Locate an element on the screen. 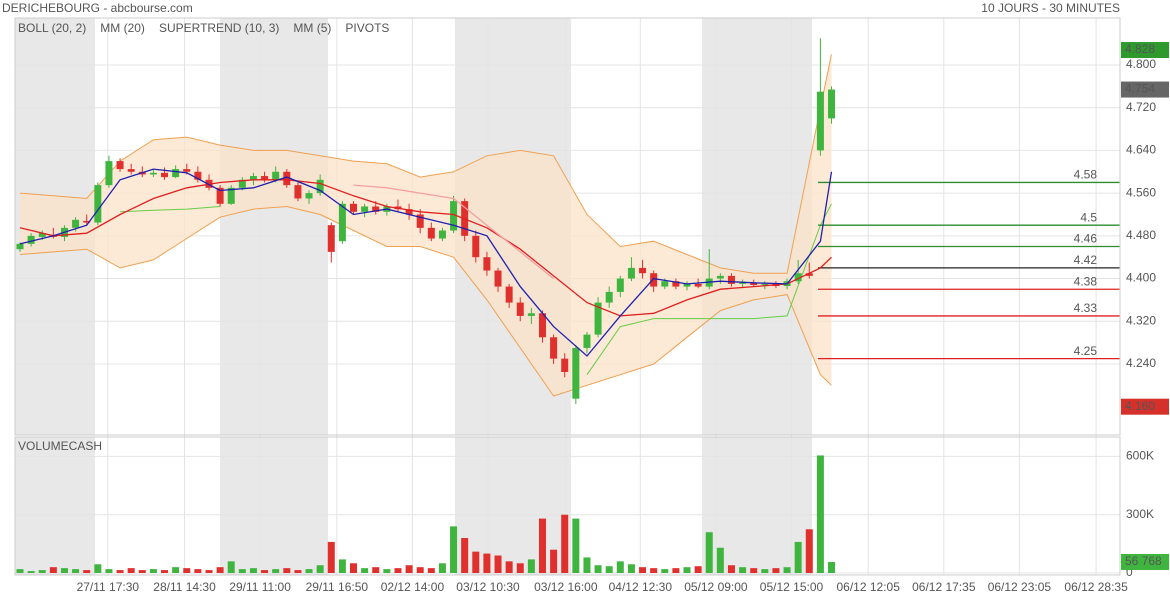  x-tick-label: 04/12 12:30 is located at coordinates (641, 587).